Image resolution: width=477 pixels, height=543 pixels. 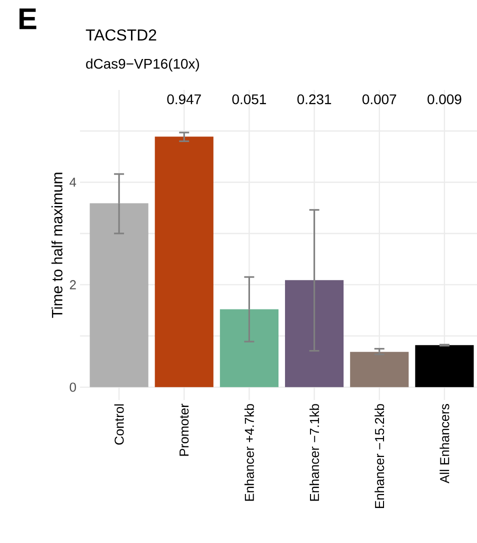 I want to click on y-tick-label: 4, so click(x=73, y=182).